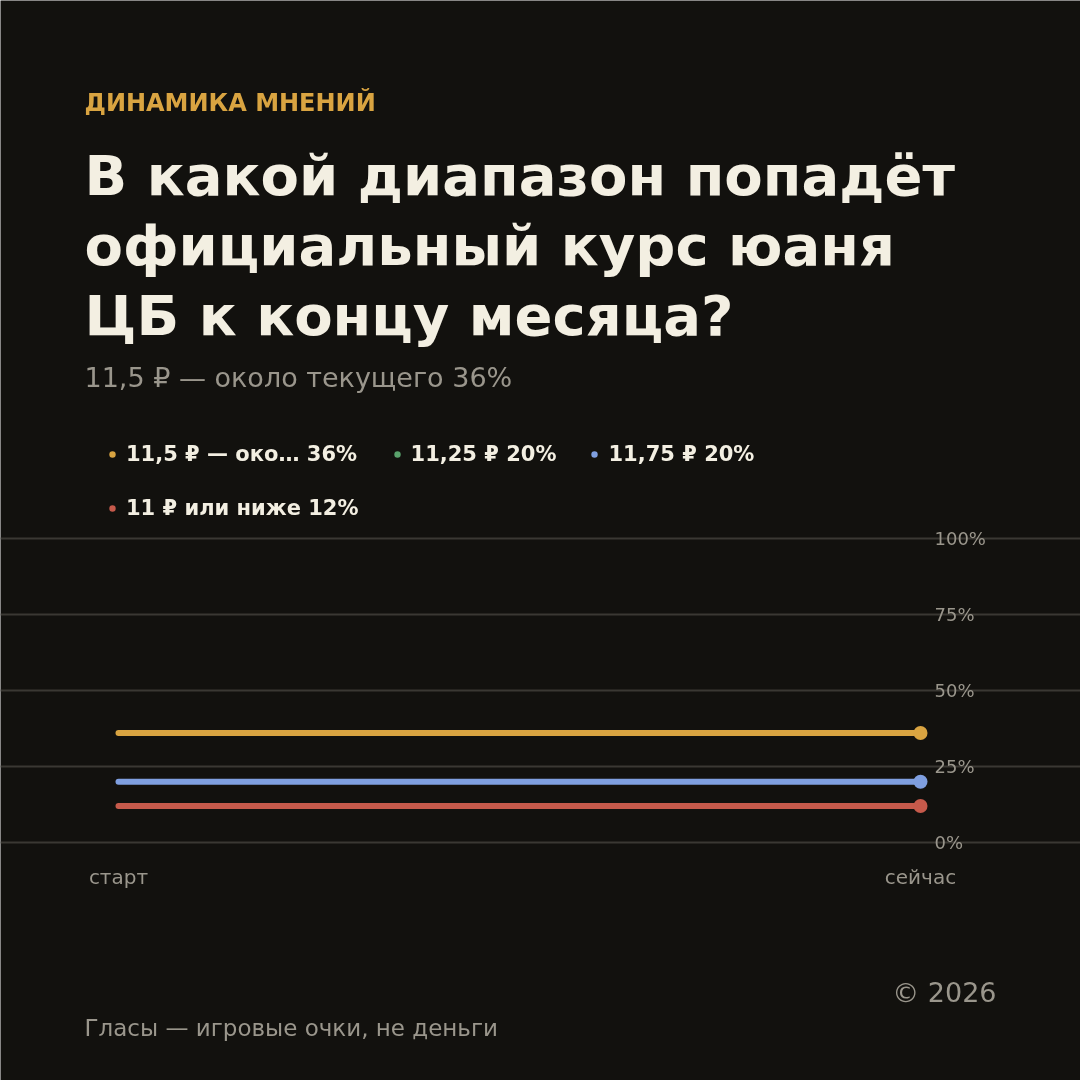  Describe the element at coordinates (954, 614) in the screenshot. I see `y-tick-label: 75%` at that location.